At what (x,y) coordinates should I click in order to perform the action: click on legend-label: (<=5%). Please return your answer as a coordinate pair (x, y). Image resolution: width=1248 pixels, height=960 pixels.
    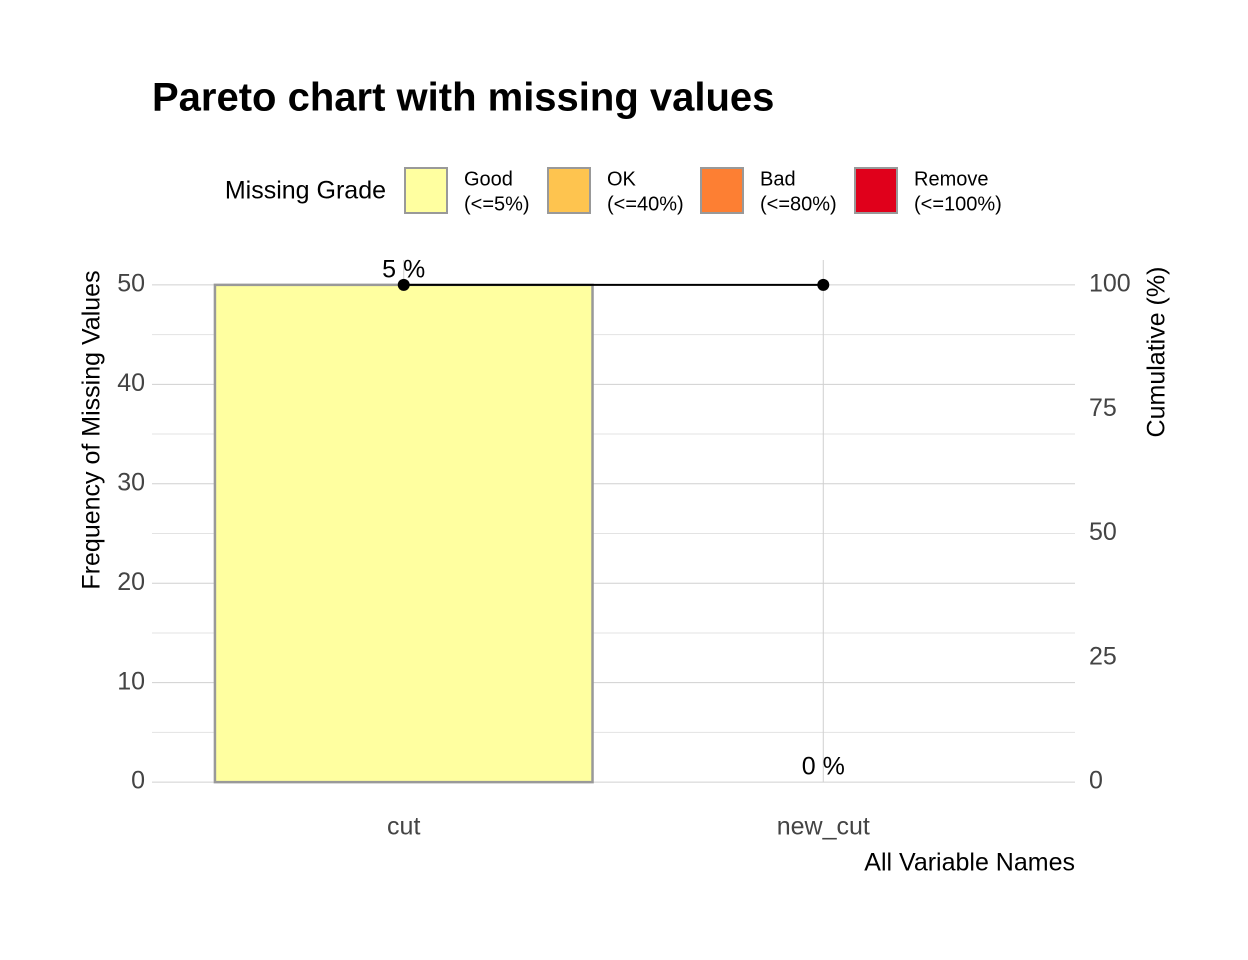
    Looking at the image, I should click on (497, 204).